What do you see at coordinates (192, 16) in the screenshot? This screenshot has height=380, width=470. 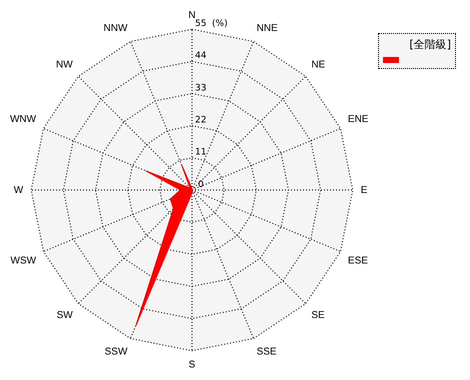 I see `spoke-label: N` at bounding box center [192, 16].